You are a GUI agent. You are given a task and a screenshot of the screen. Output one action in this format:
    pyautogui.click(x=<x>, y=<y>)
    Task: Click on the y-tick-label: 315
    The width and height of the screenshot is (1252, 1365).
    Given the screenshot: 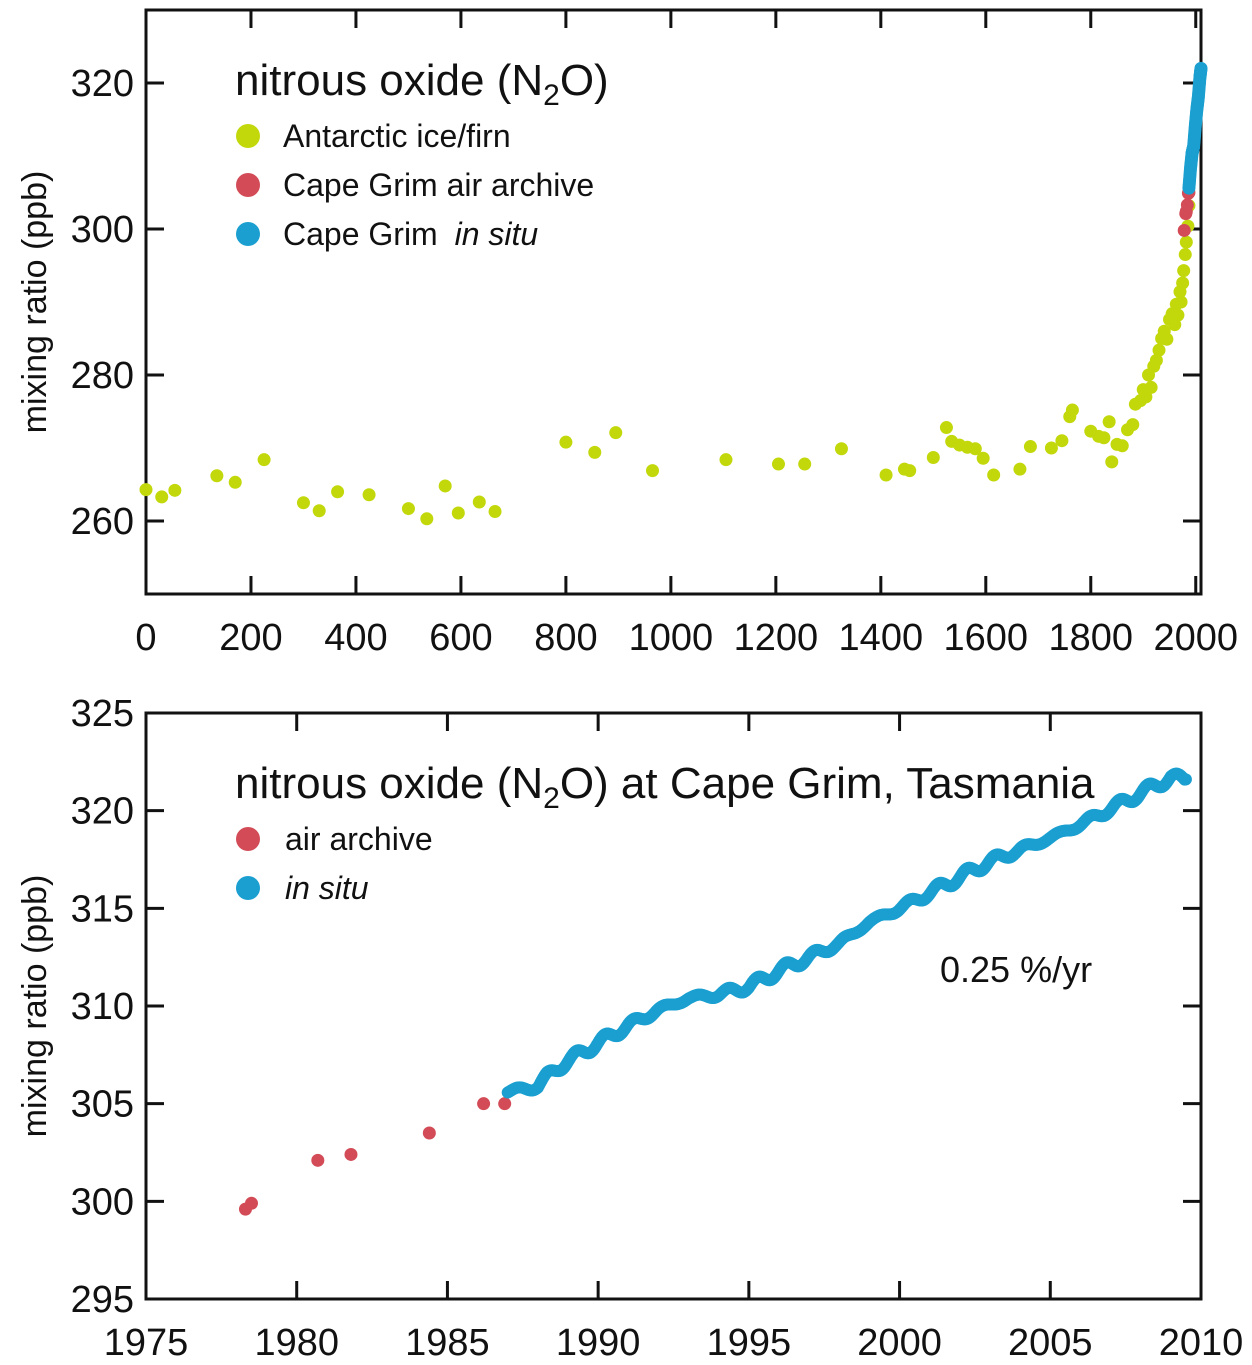 What is the action you would take?
    pyautogui.click(x=102, y=909)
    